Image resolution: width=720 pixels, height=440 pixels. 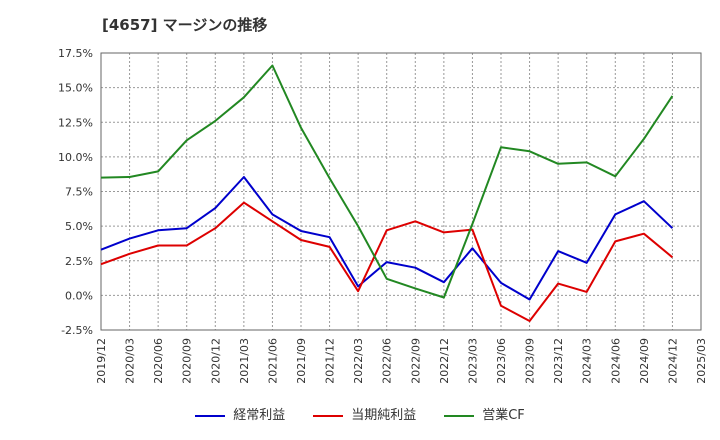 What do you see at coordinates (158, 361) in the screenshot?
I see `x-tick-label: 2020/06` at bounding box center [158, 361].